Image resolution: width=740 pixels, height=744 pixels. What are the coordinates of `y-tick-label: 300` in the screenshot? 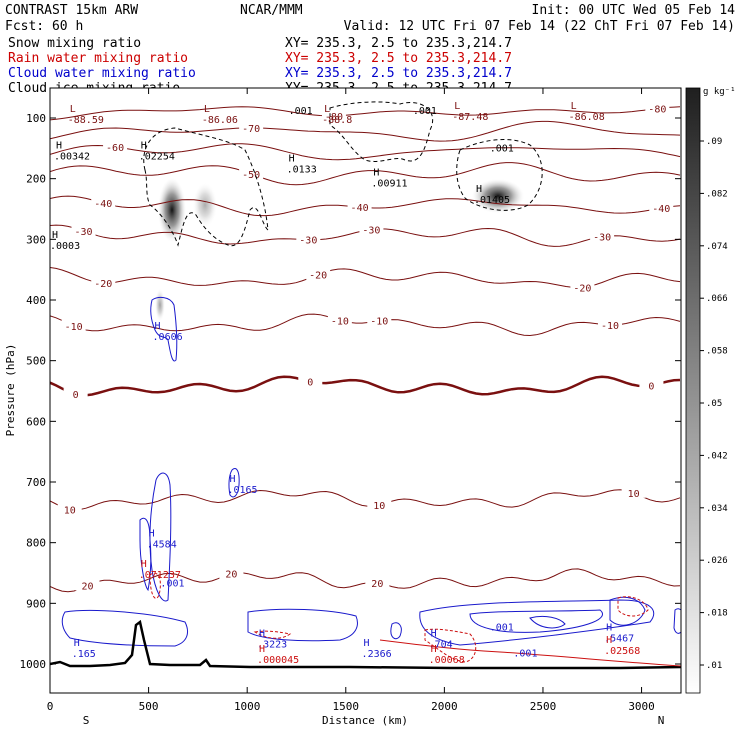 It's located at (36, 239).